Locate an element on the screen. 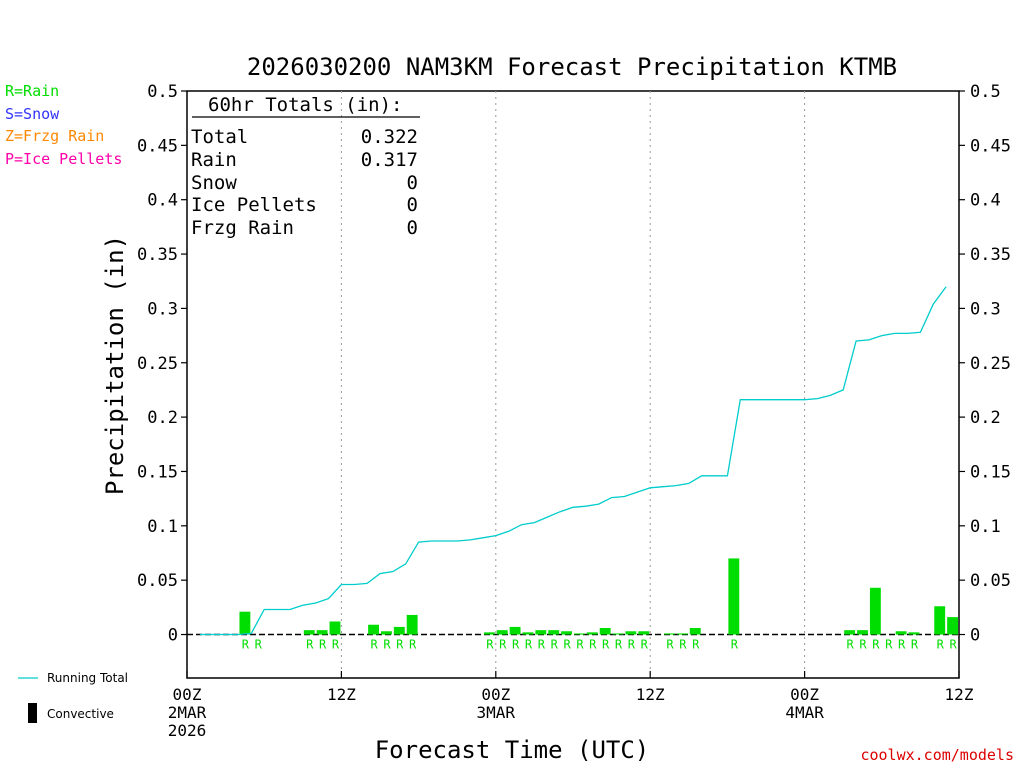  y-tick-label-right-3: 0.15 is located at coordinates (990, 472).